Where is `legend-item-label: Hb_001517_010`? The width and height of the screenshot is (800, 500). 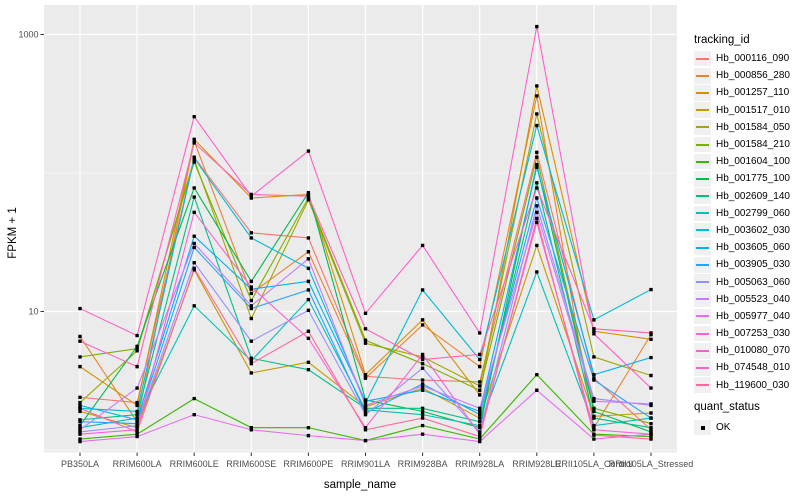
legend-item-label: Hb_001517_010 is located at coordinates (753, 110).